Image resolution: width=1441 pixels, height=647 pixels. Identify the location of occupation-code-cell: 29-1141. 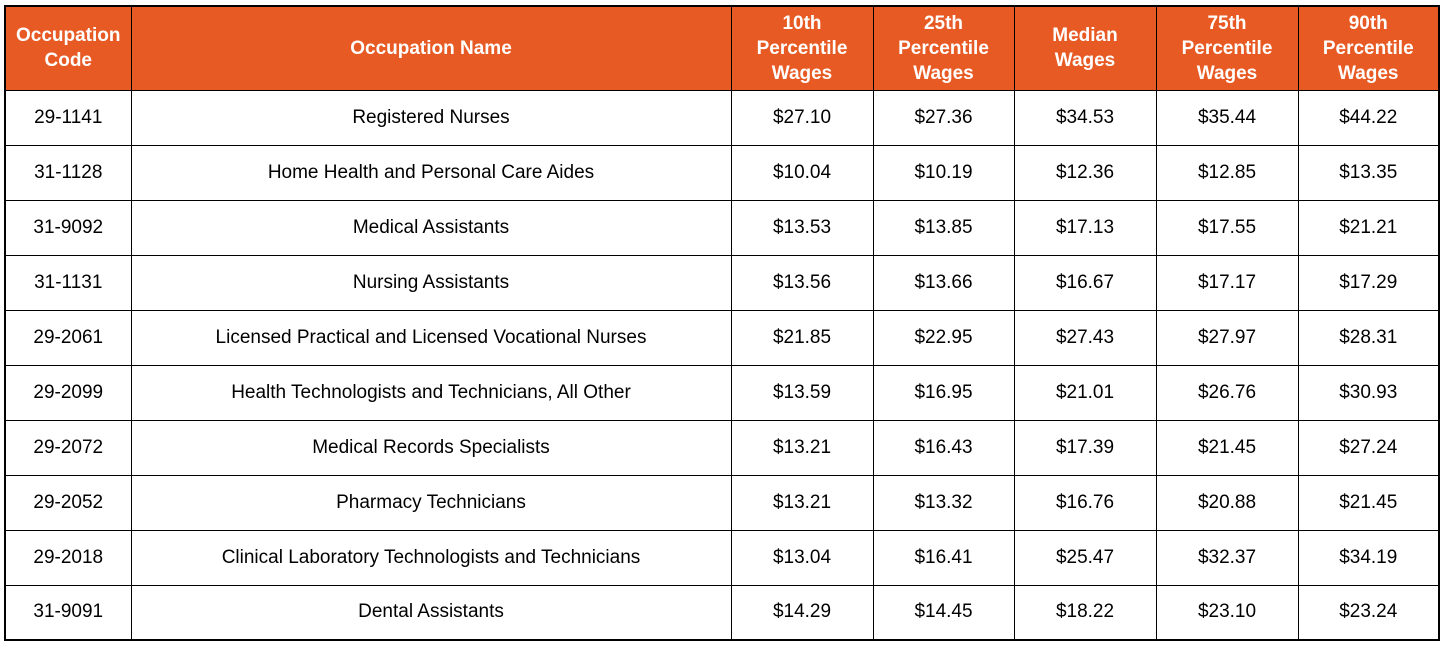
(68, 117).